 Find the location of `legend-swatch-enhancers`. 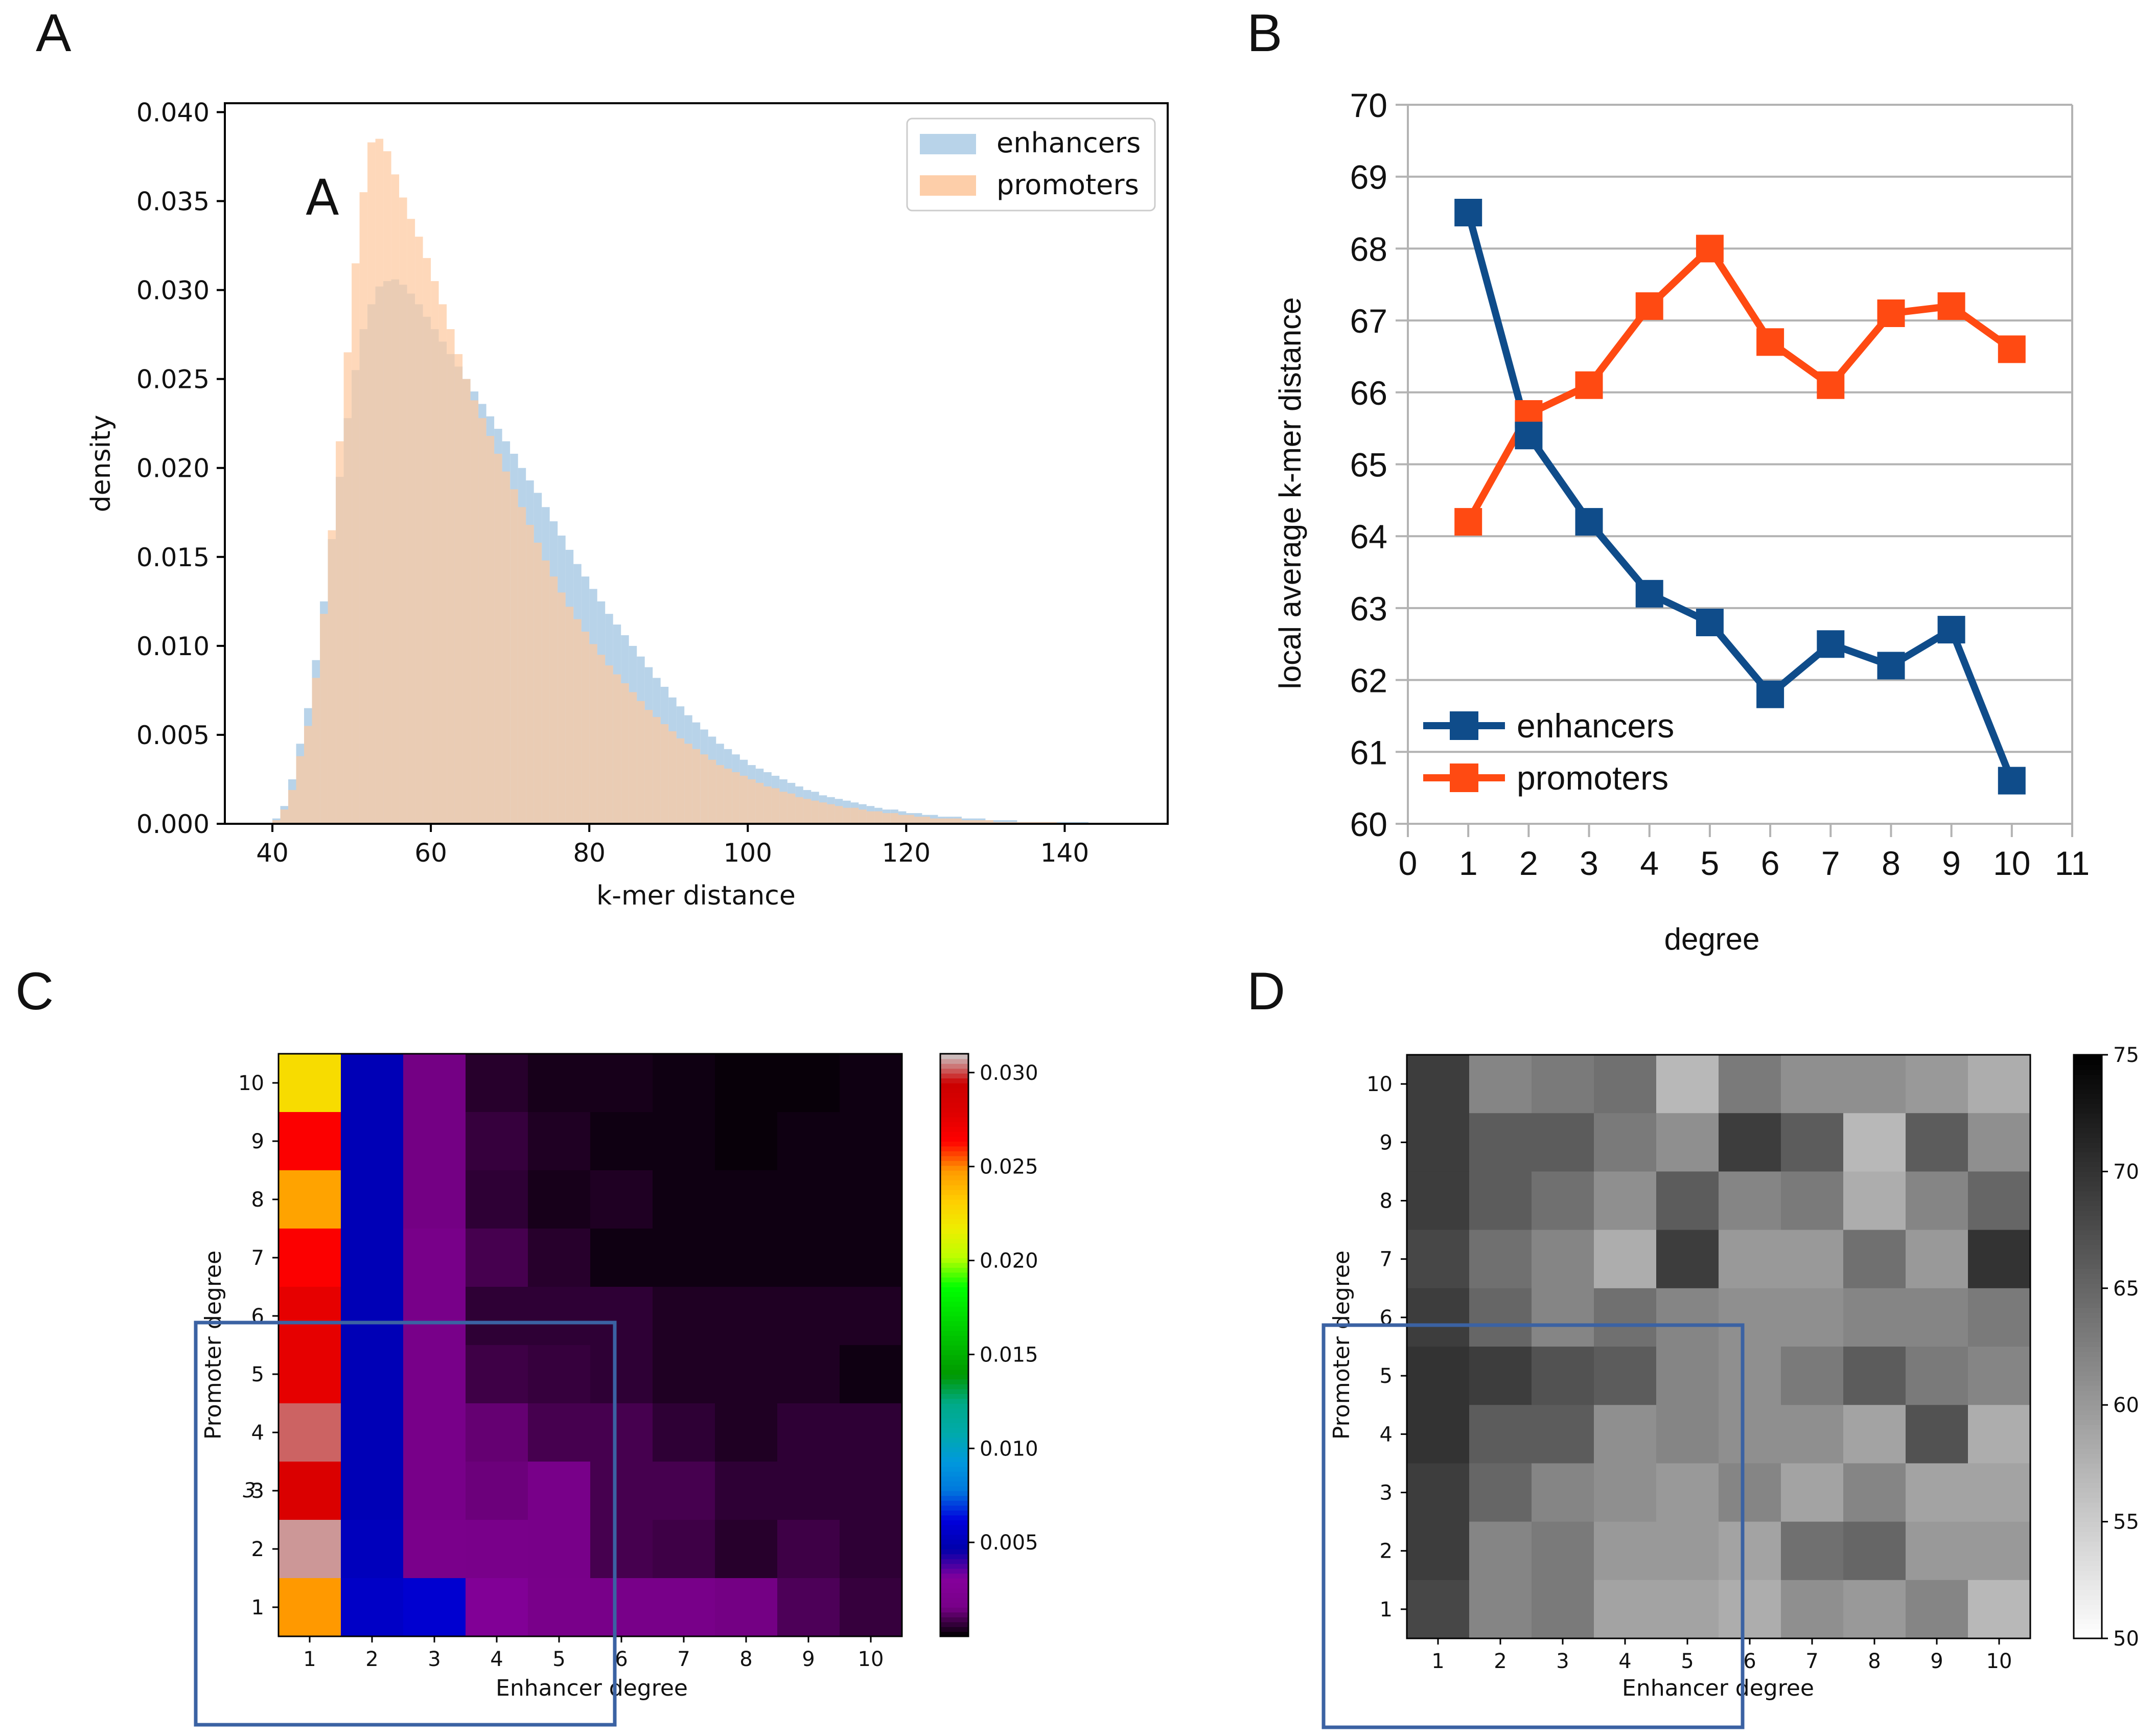

legend-swatch-enhancers is located at coordinates (948, 144).